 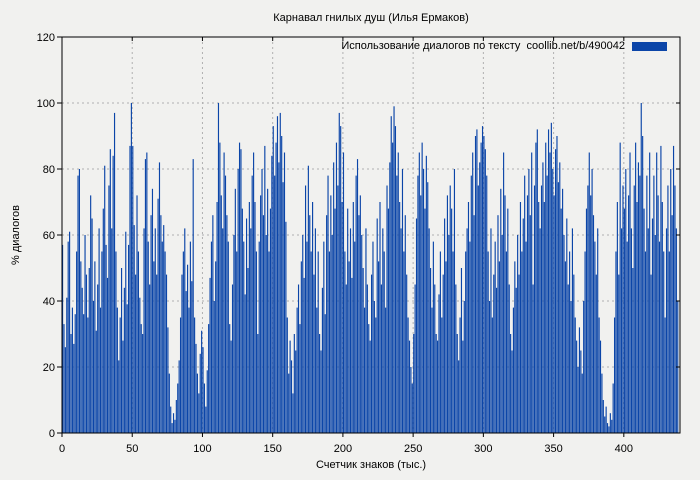 I want to click on tick-label: 350, so click(x=553, y=449).